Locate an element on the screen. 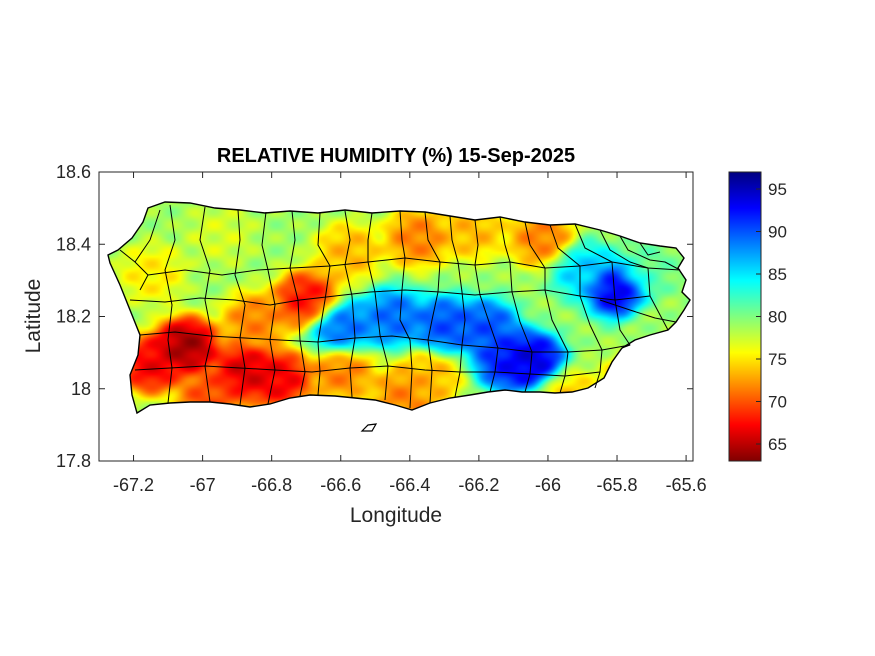  colorbar-tick-label: 75 is located at coordinates (777, 359).